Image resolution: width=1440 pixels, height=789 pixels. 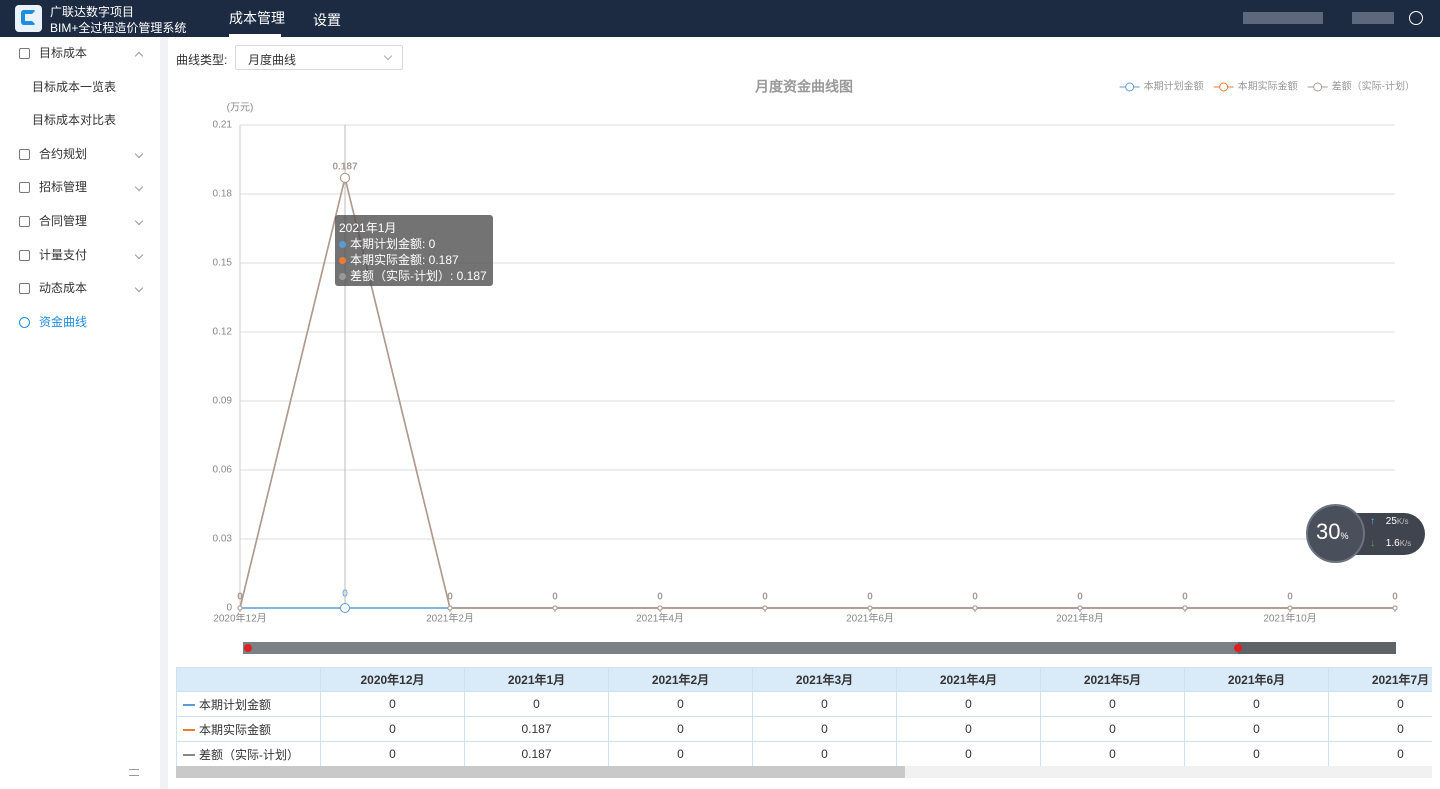 What do you see at coordinates (223, 263) in the screenshot?
I see `y-tick-label: 0.15` at bounding box center [223, 263].